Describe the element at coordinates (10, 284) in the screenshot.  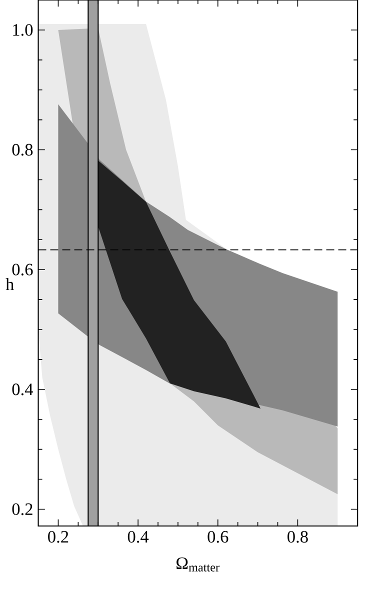
I see `y-axis-title: h` at that location.